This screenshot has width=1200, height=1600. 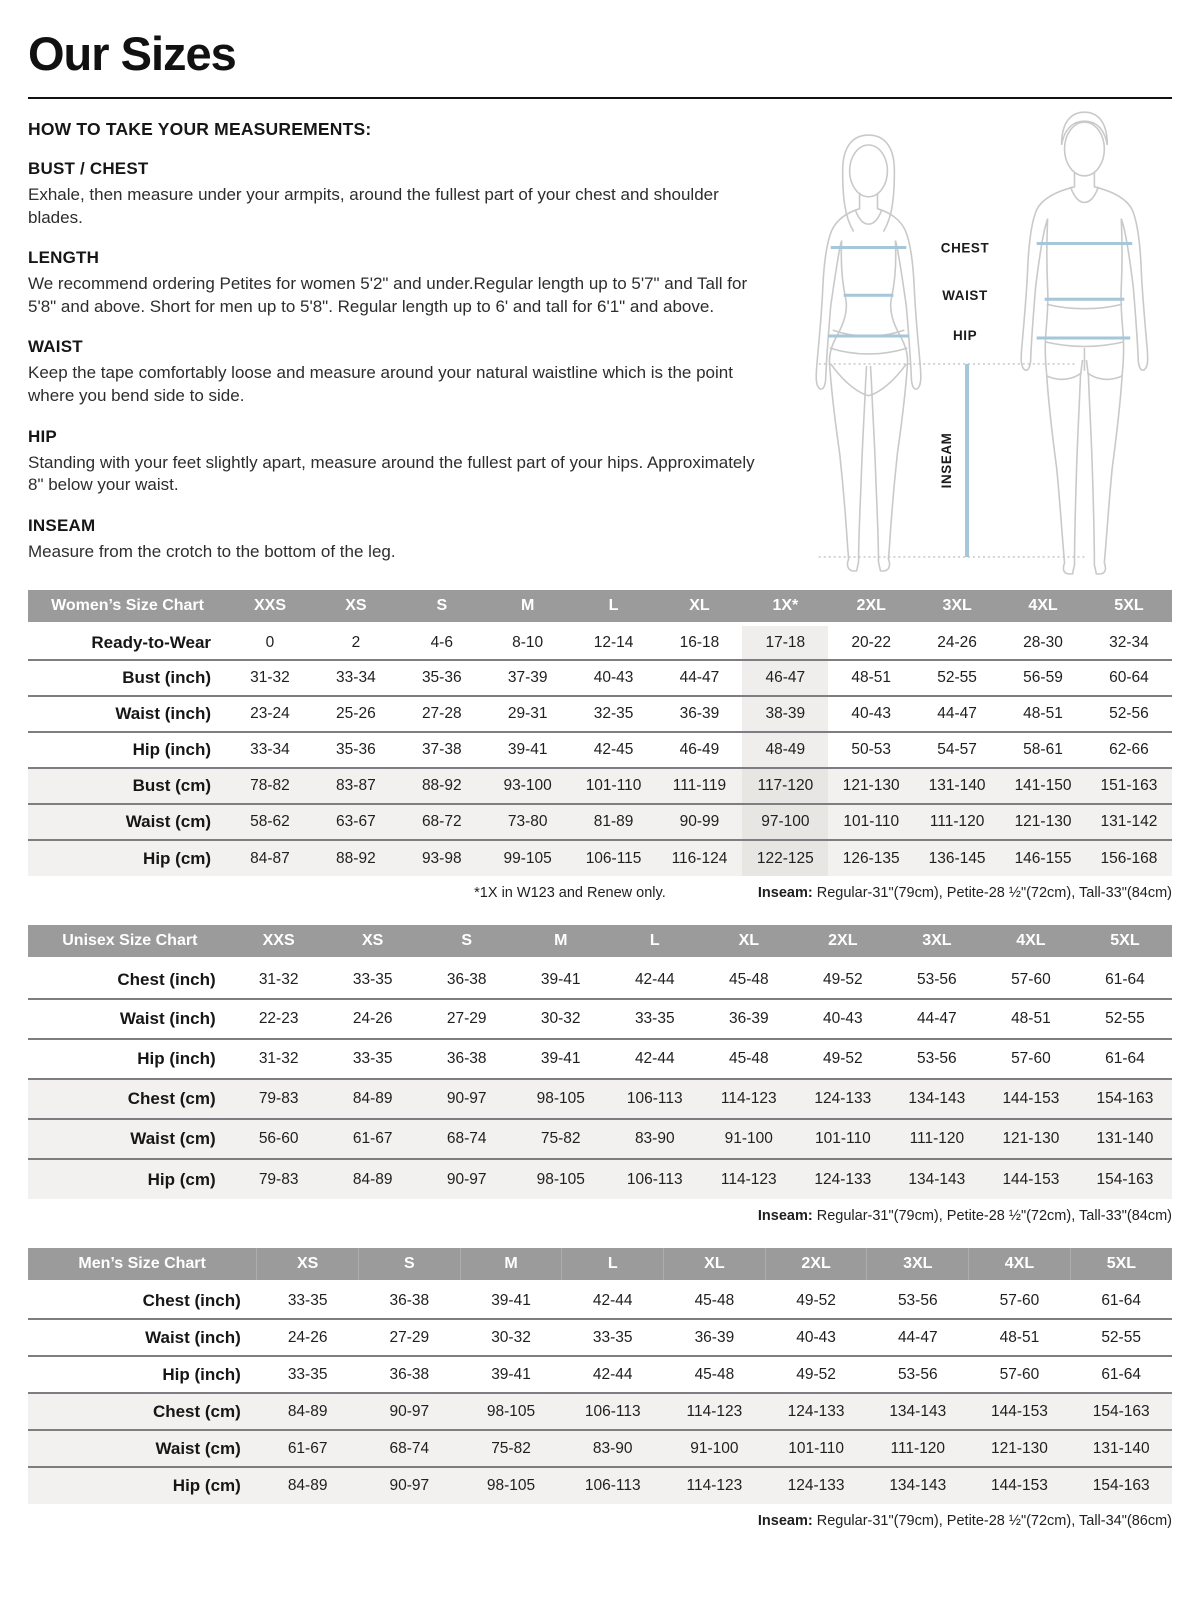 I want to click on size-cell: 4-6, so click(x=441, y=642).